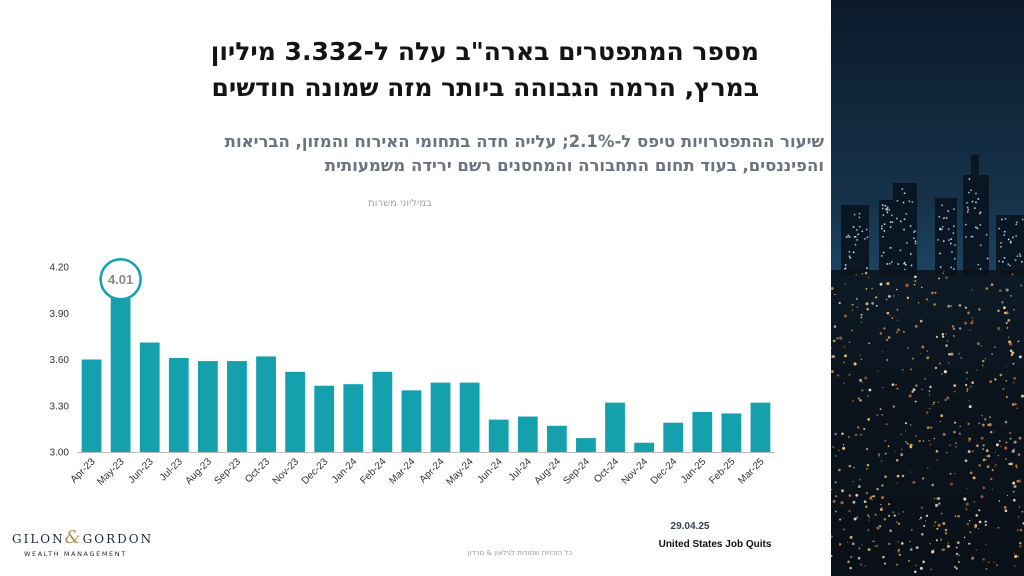 The width and height of the screenshot is (1024, 576). I want to click on x-tick-label: Aug-24, so click(547, 471).